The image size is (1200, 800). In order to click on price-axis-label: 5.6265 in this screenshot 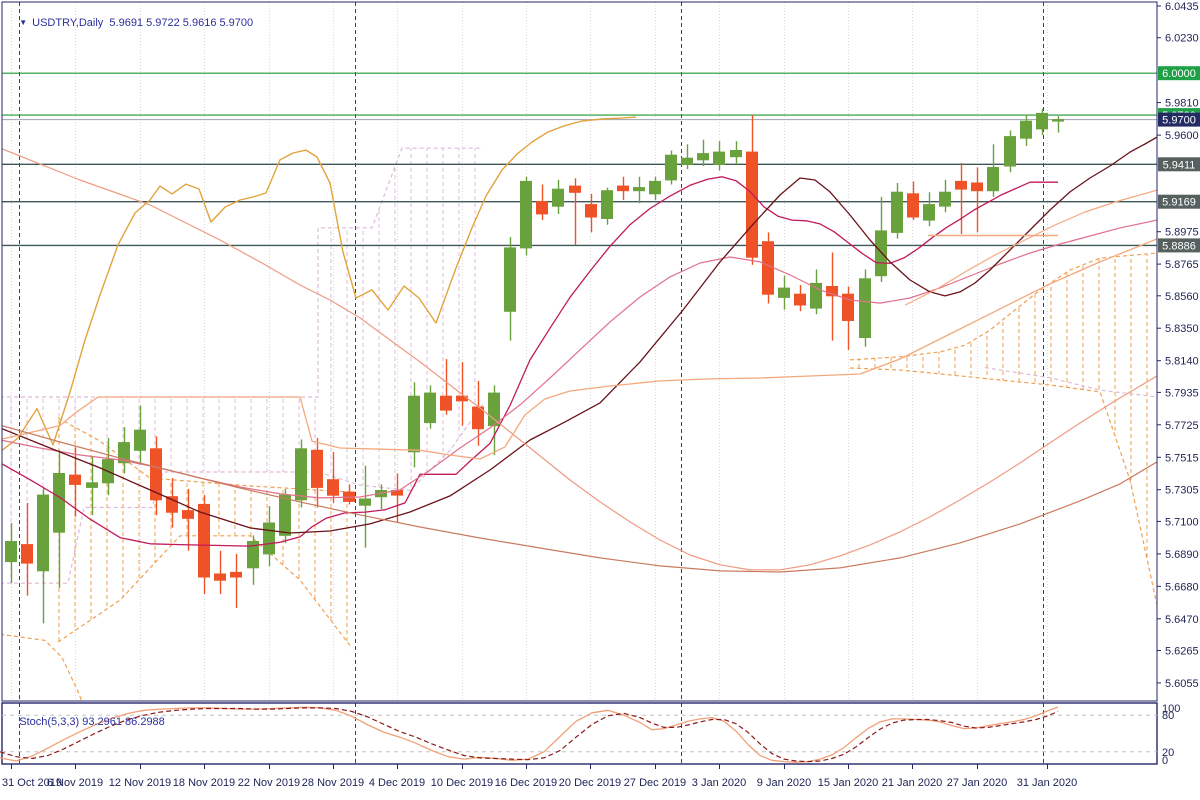, I will do `click(1182, 652)`.